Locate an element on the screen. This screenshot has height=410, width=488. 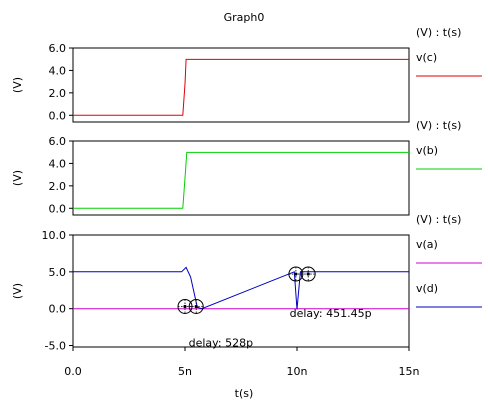
delay-annotation: delay: 451.45p is located at coordinates (331, 313).